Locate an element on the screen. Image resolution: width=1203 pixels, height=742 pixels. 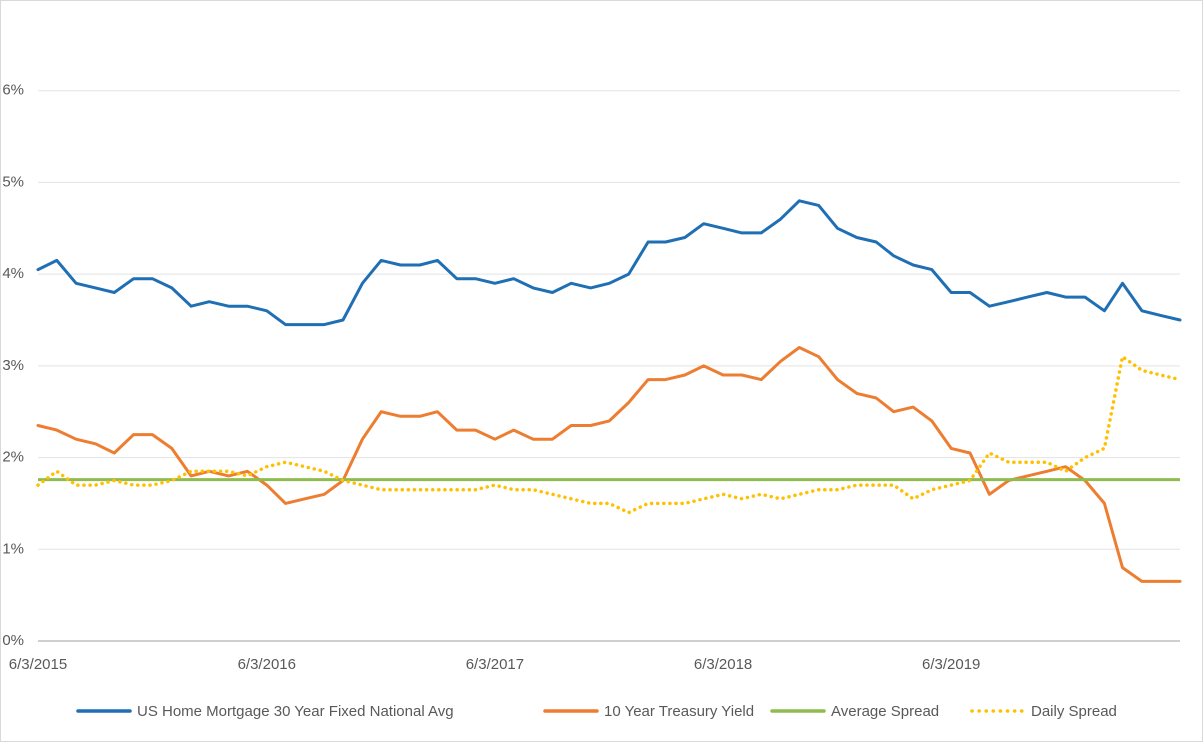
y-tick-label: 0% is located at coordinates (13, 640).